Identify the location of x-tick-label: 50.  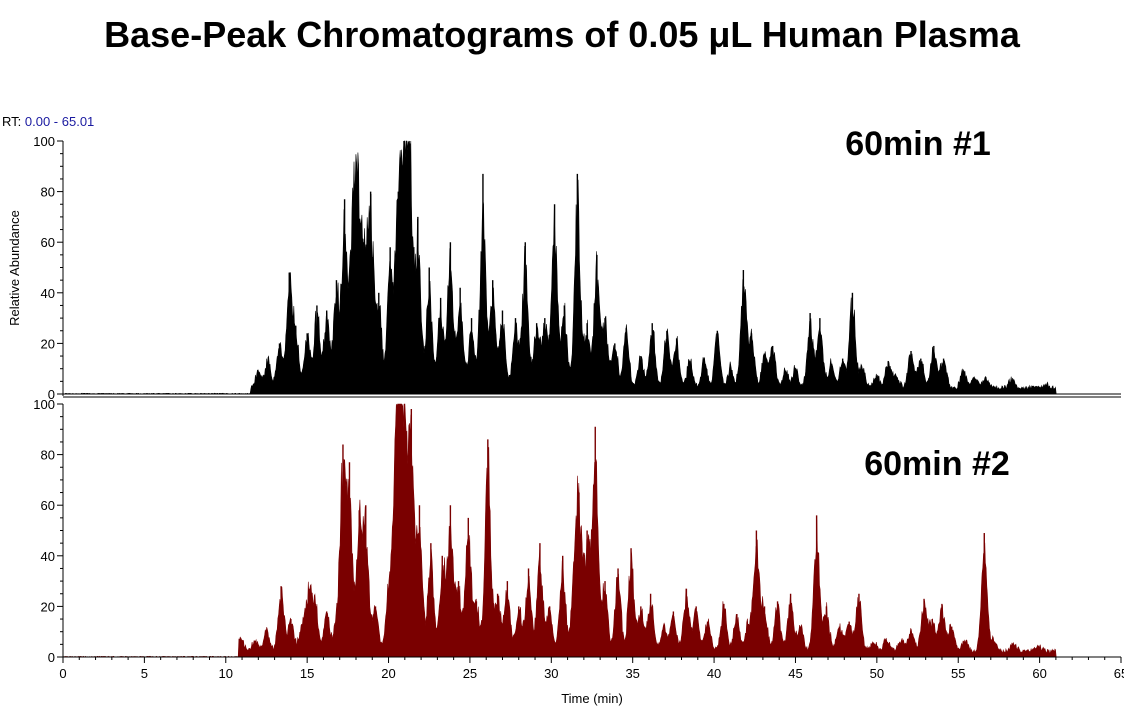
(877, 673).